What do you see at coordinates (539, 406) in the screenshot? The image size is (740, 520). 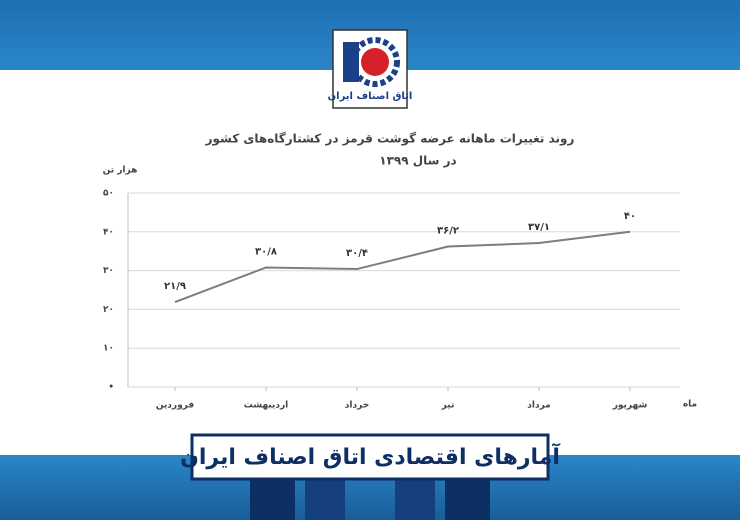 I see `x-tick-label: مرداد` at bounding box center [539, 406].